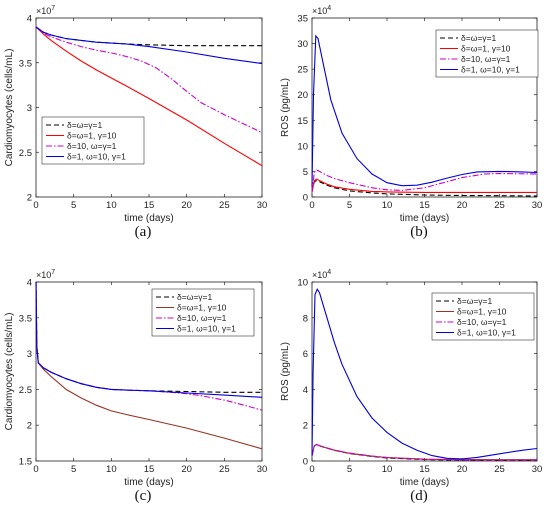 The image size is (550, 514). I want to click on caption-b: (b), so click(419, 232).